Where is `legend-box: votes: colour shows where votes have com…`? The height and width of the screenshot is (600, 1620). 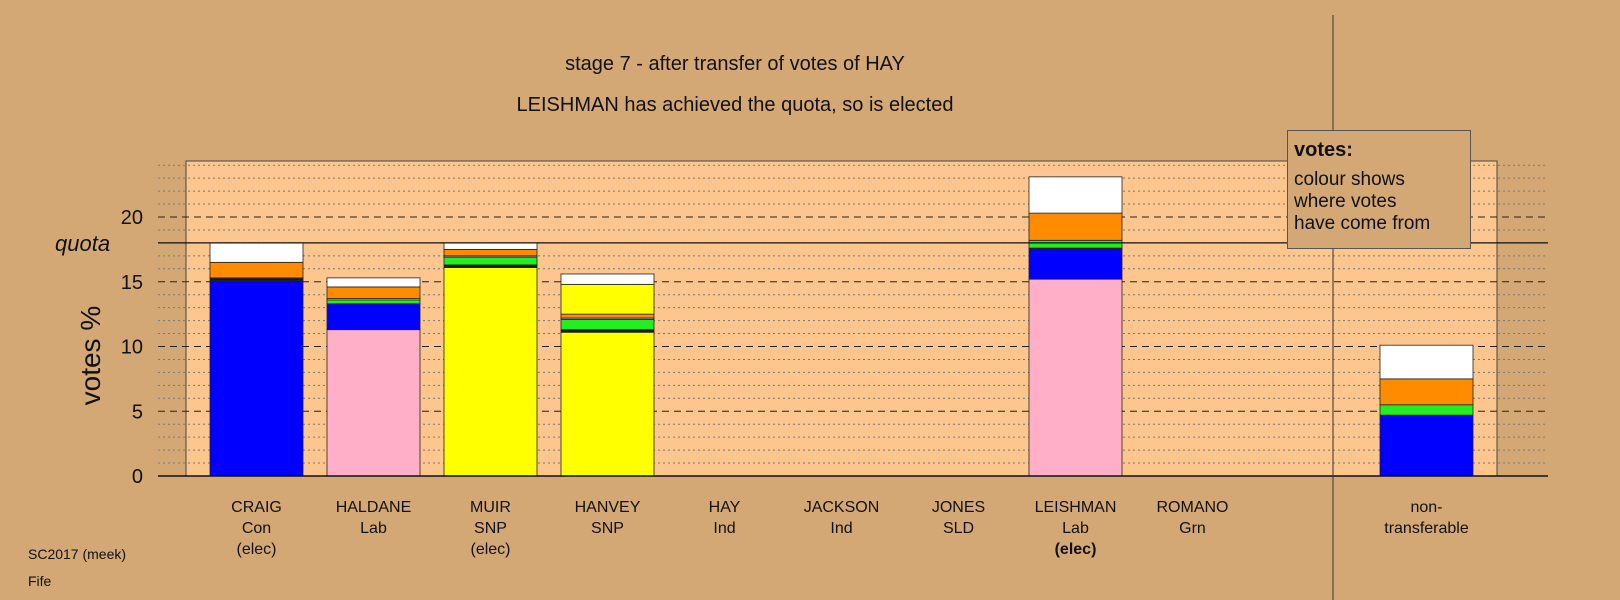 legend-box: votes: colour shows where votes have com… is located at coordinates (1379, 189).